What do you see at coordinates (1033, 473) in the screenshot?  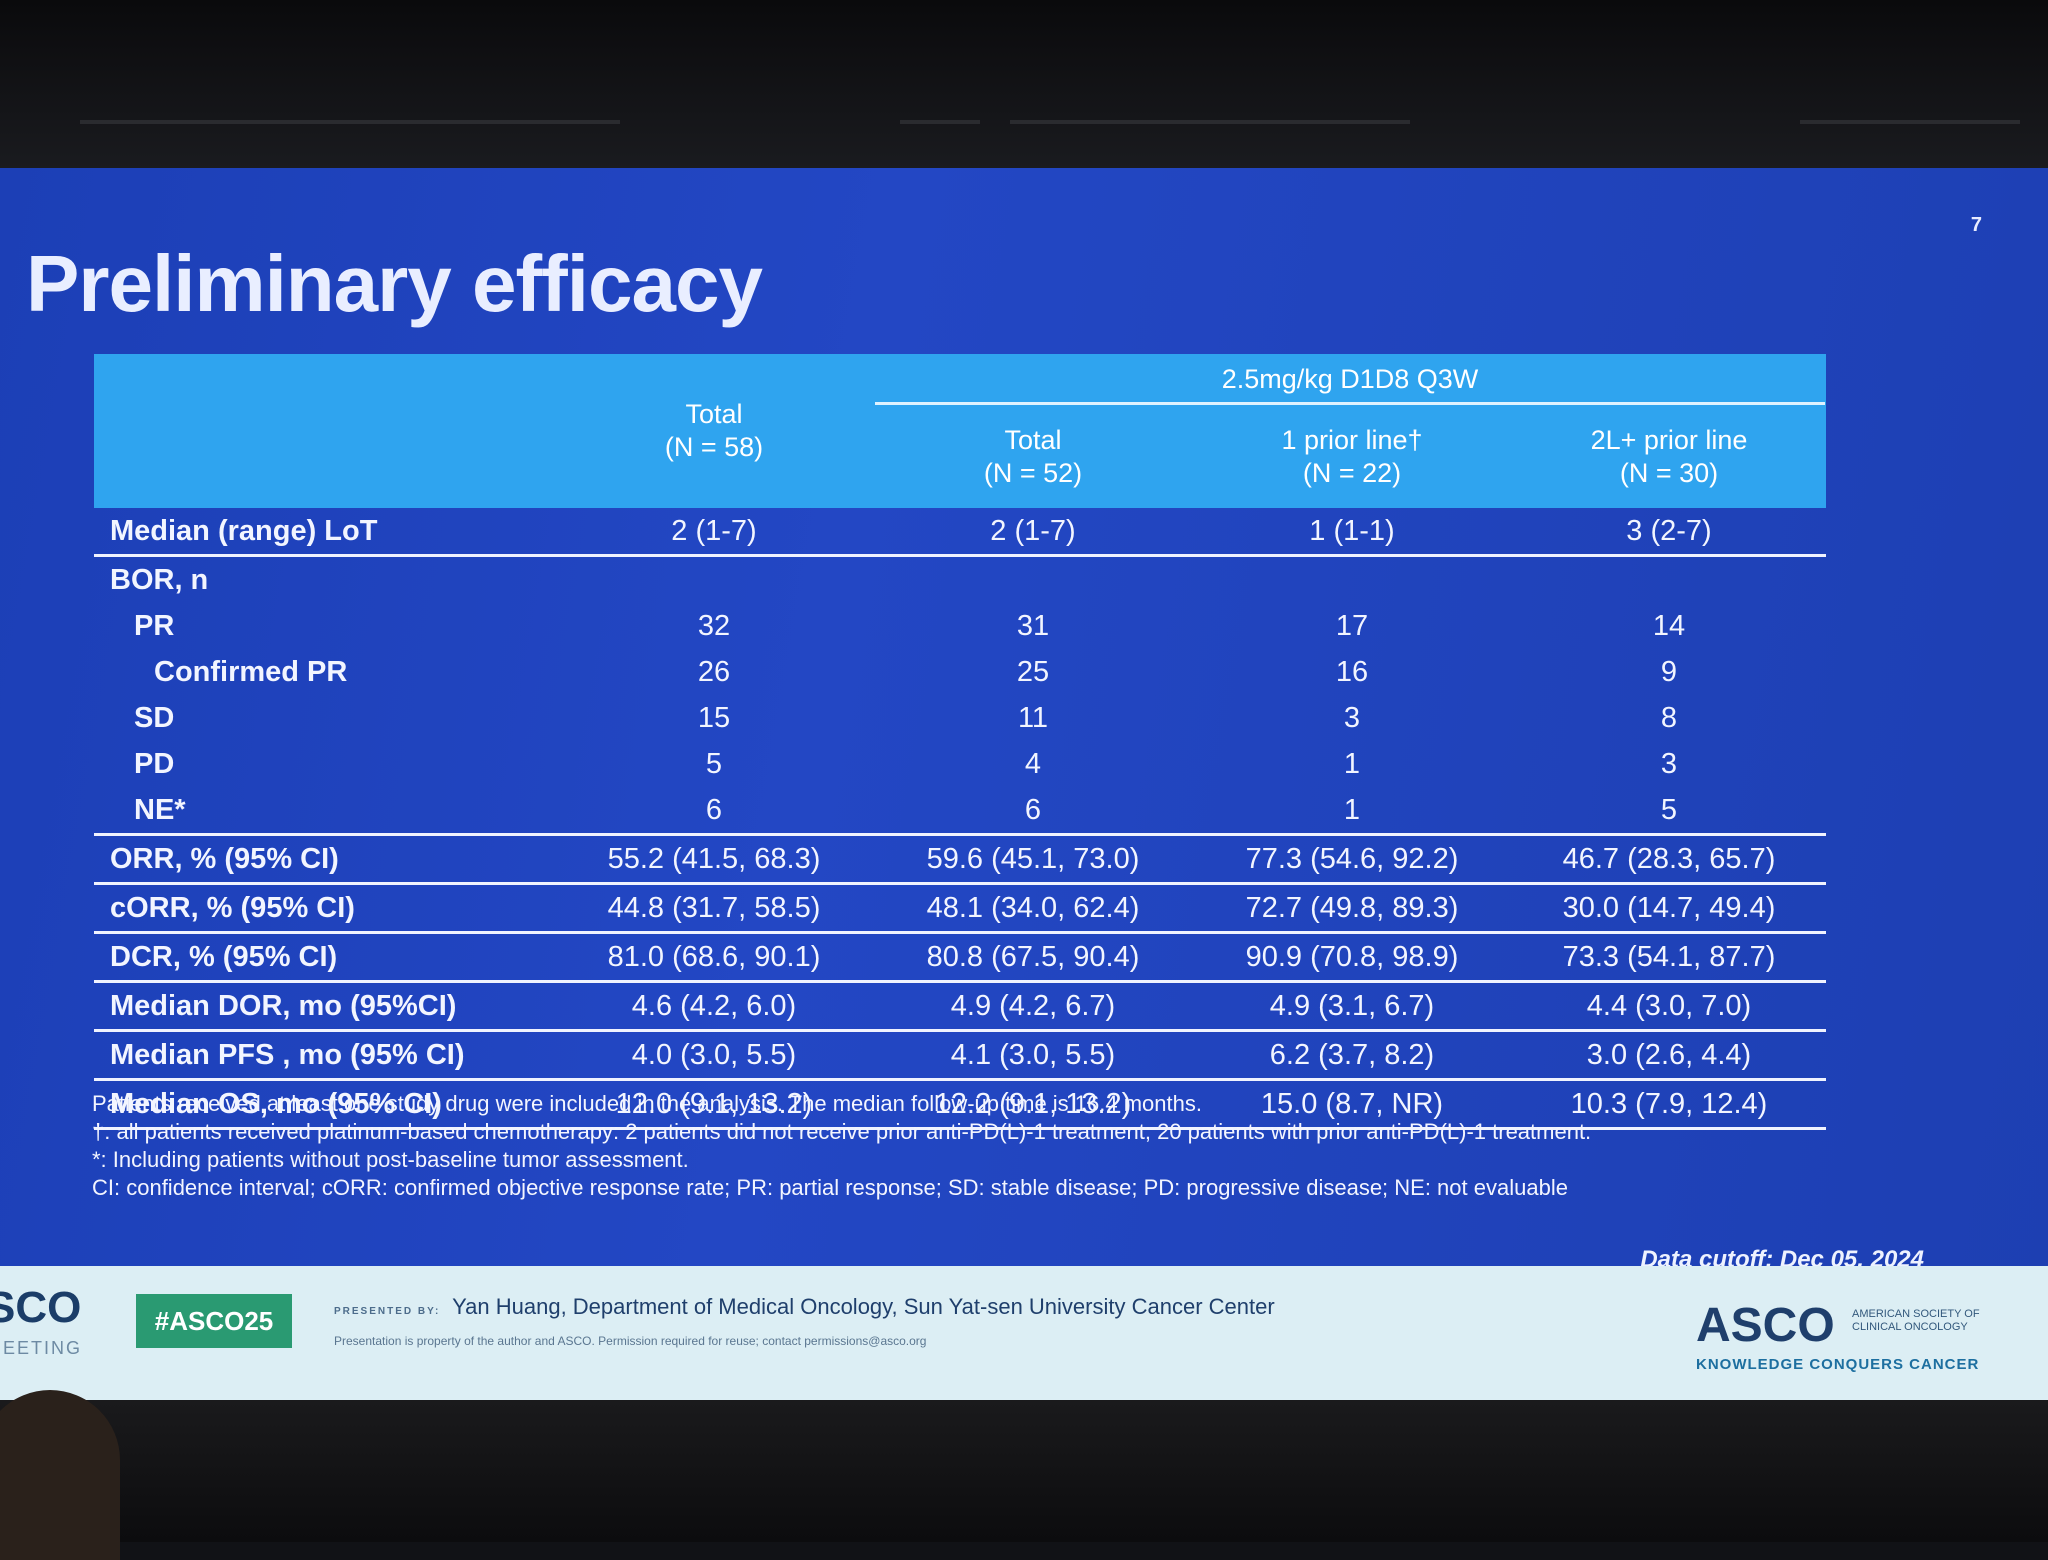 I see `header-n: (N = 52)` at bounding box center [1033, 473].